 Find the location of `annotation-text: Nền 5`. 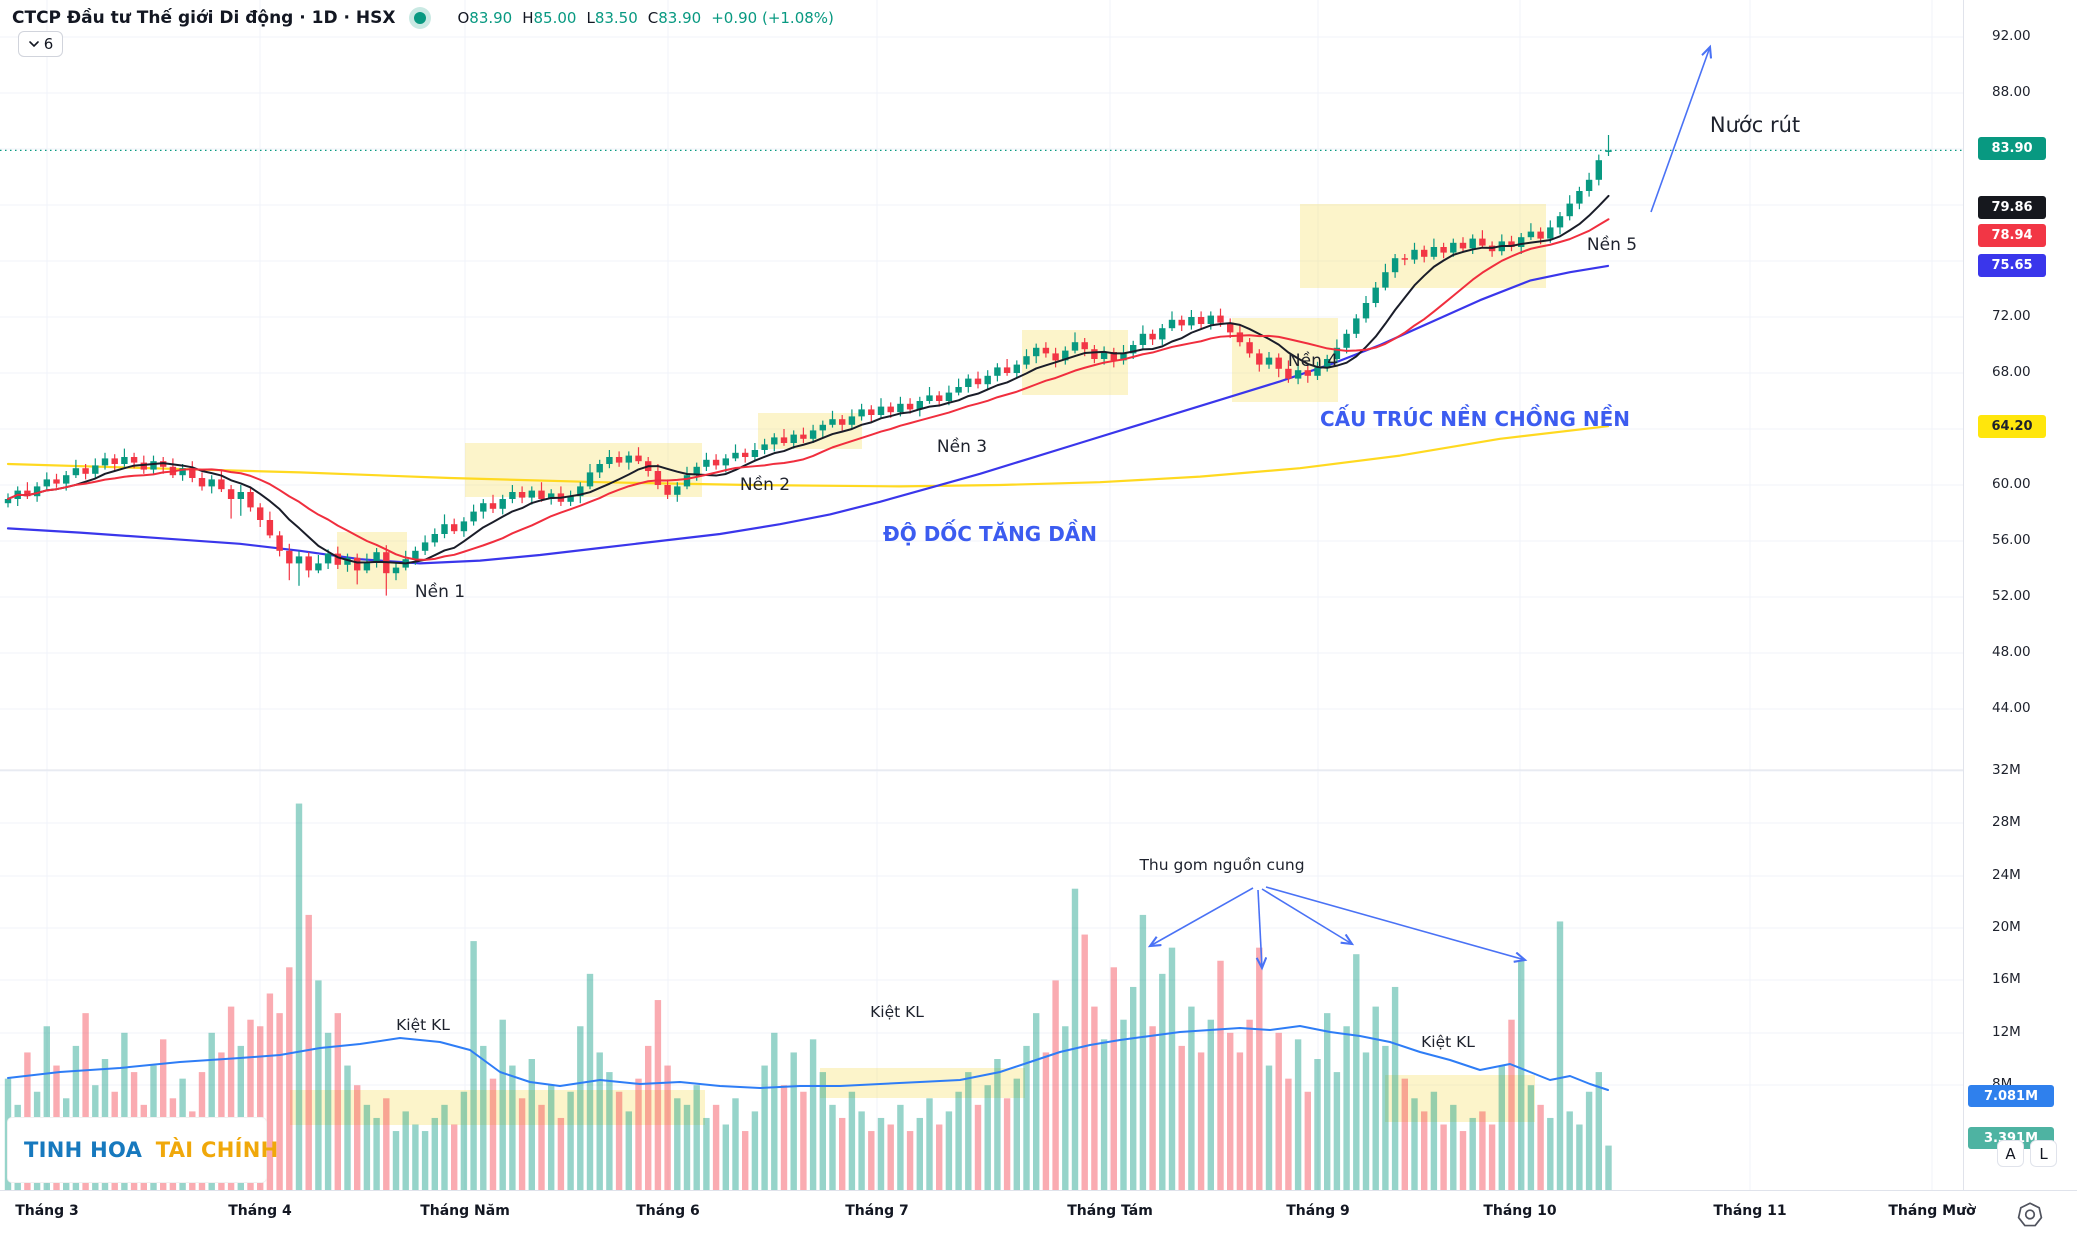

annotation-text: Nền 5 is located at coordinates (1612, 244).